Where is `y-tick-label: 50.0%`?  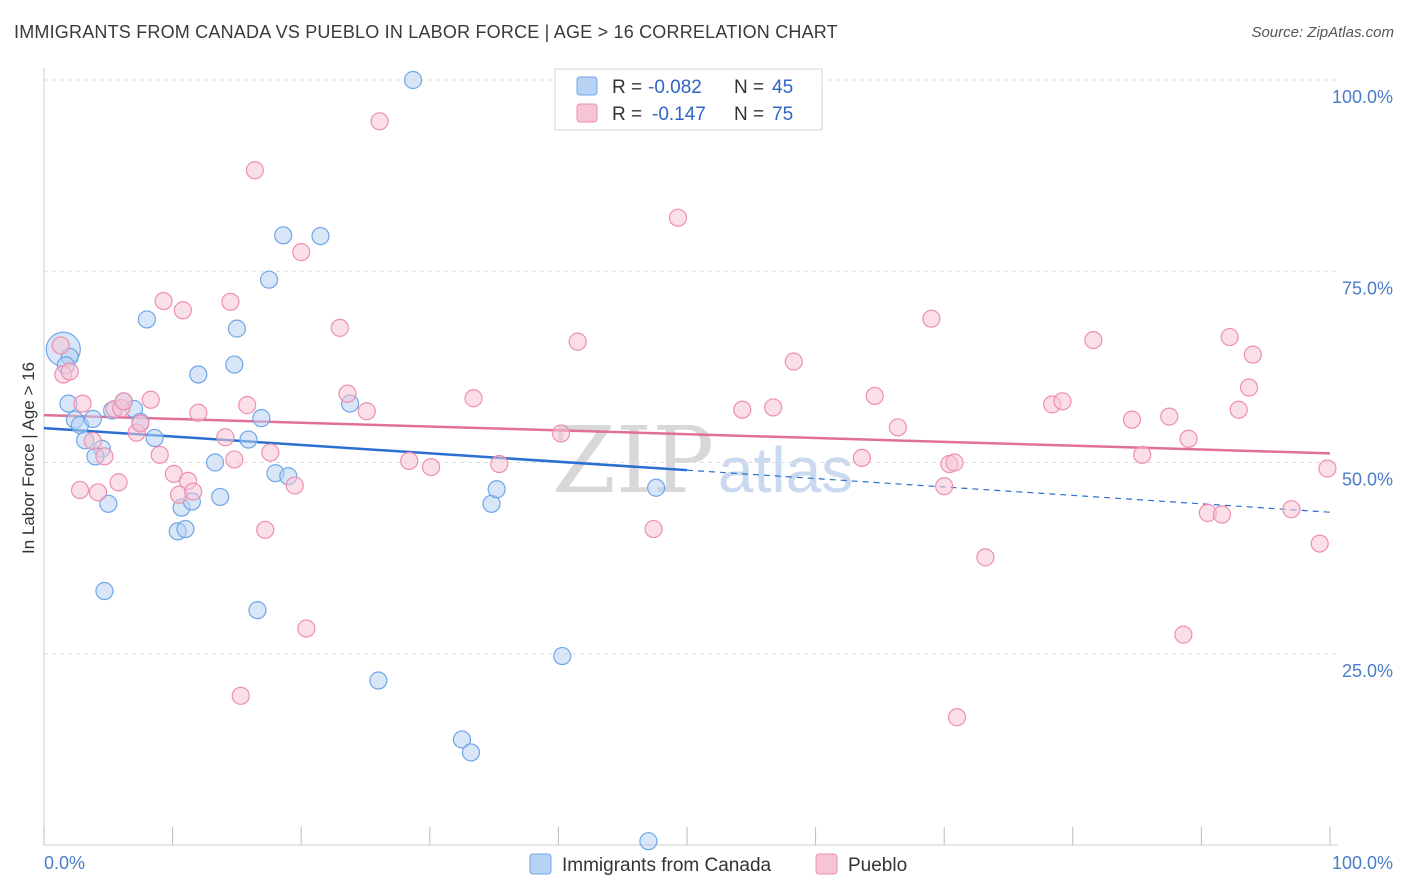 y-tick-label: 50.0% is located at coordinates (1367, 480).